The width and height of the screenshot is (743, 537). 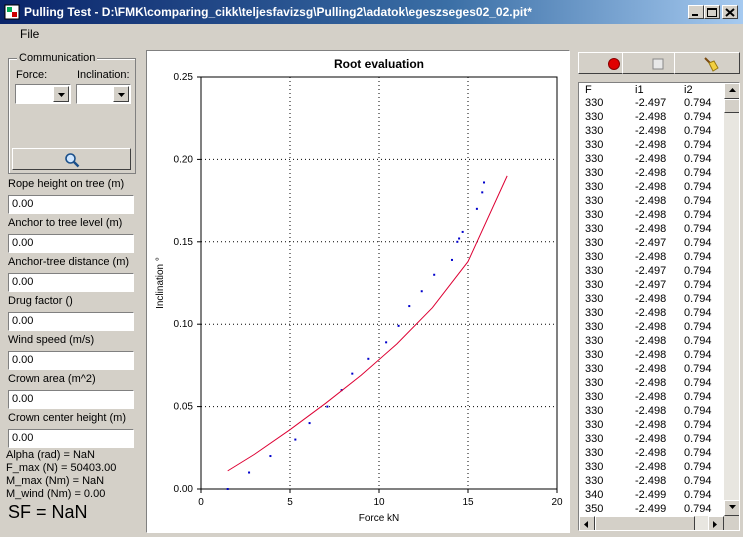 I want to click on clear-button, so click(x=707, y=63).